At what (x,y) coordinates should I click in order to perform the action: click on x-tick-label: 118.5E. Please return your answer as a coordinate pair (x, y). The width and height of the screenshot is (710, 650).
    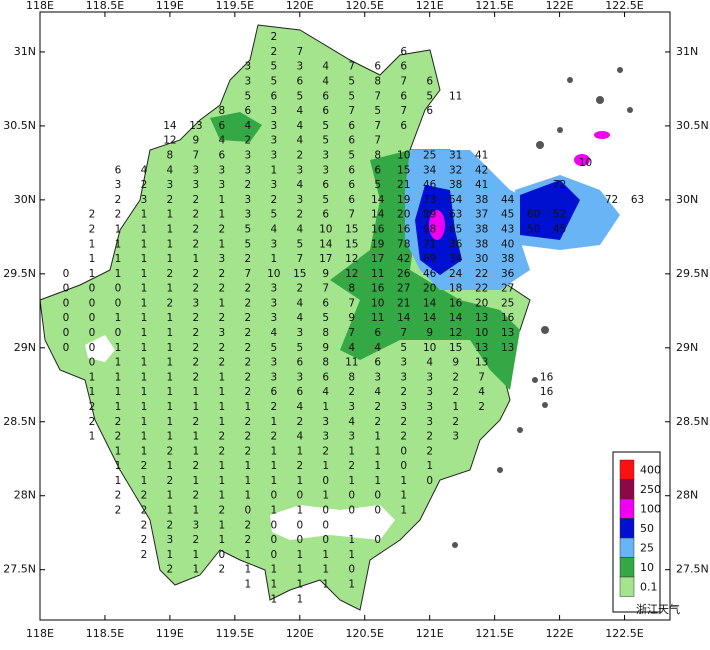
    Looking at the image, I should click on (105, 633).